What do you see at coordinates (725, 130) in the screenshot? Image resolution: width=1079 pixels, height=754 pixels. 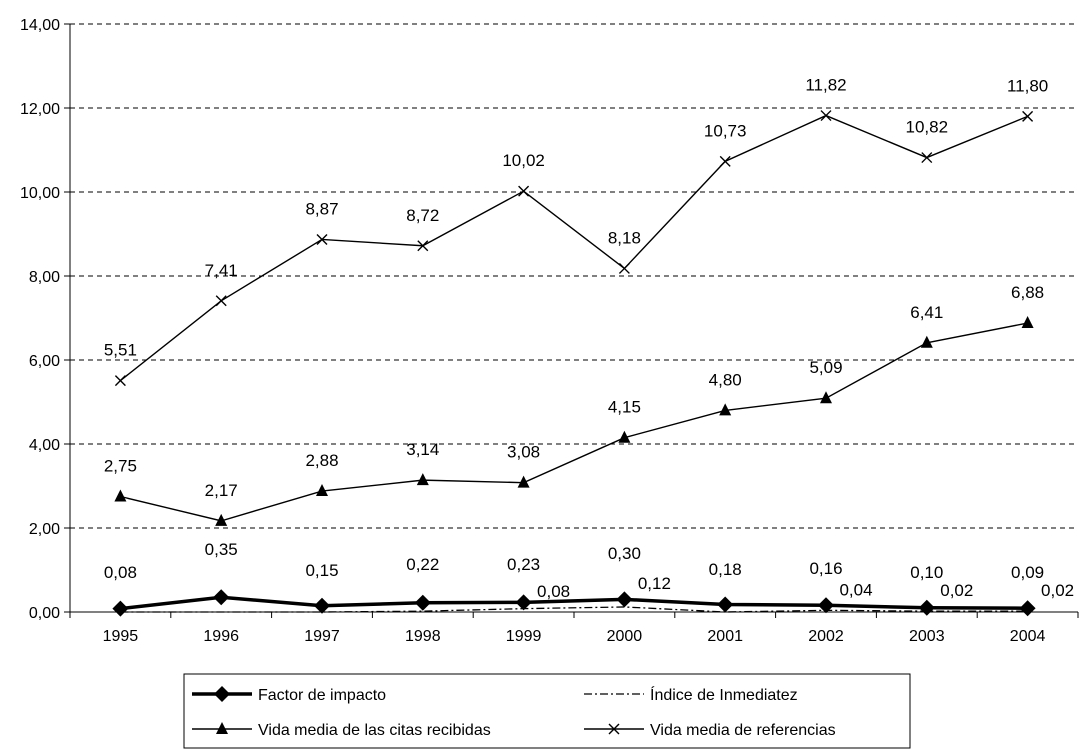 I see `data-label: 10,73` at bounding box center [725, 130].